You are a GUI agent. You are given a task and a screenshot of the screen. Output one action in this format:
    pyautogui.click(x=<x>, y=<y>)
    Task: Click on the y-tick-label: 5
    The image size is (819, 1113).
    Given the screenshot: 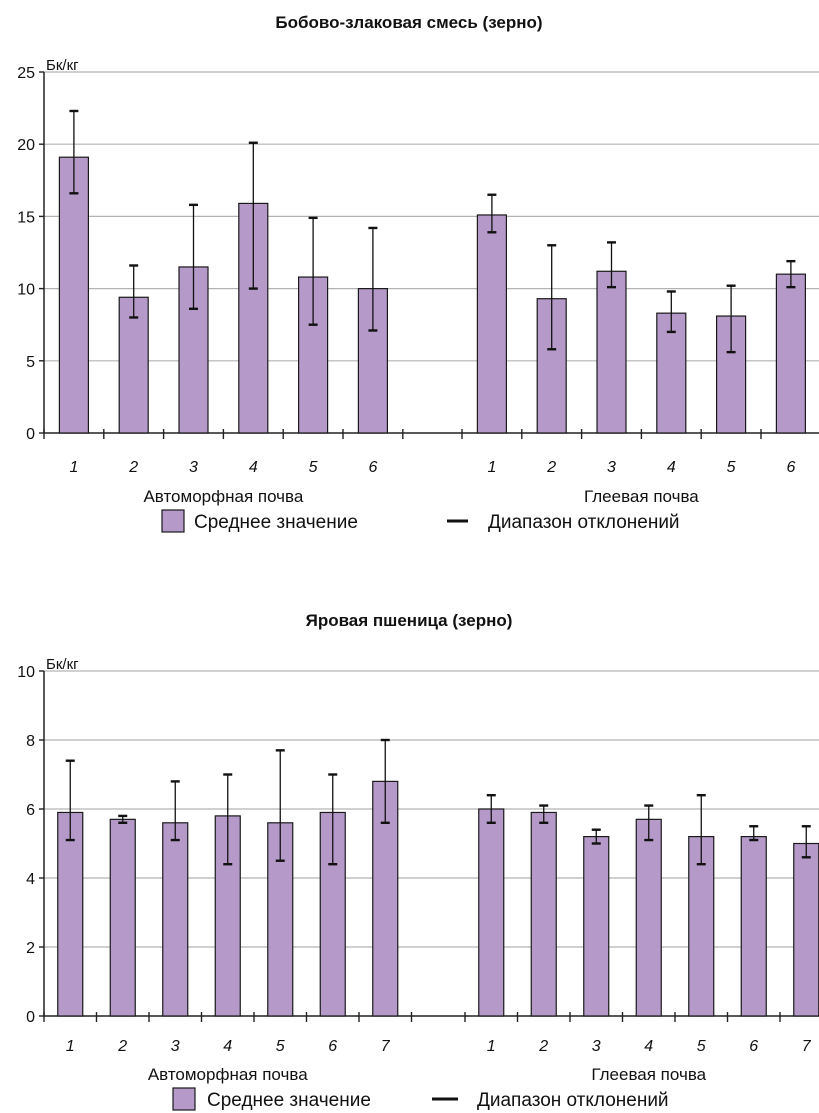 What is the action you would take?
    pyautogui.click(x=30, y=362)
    